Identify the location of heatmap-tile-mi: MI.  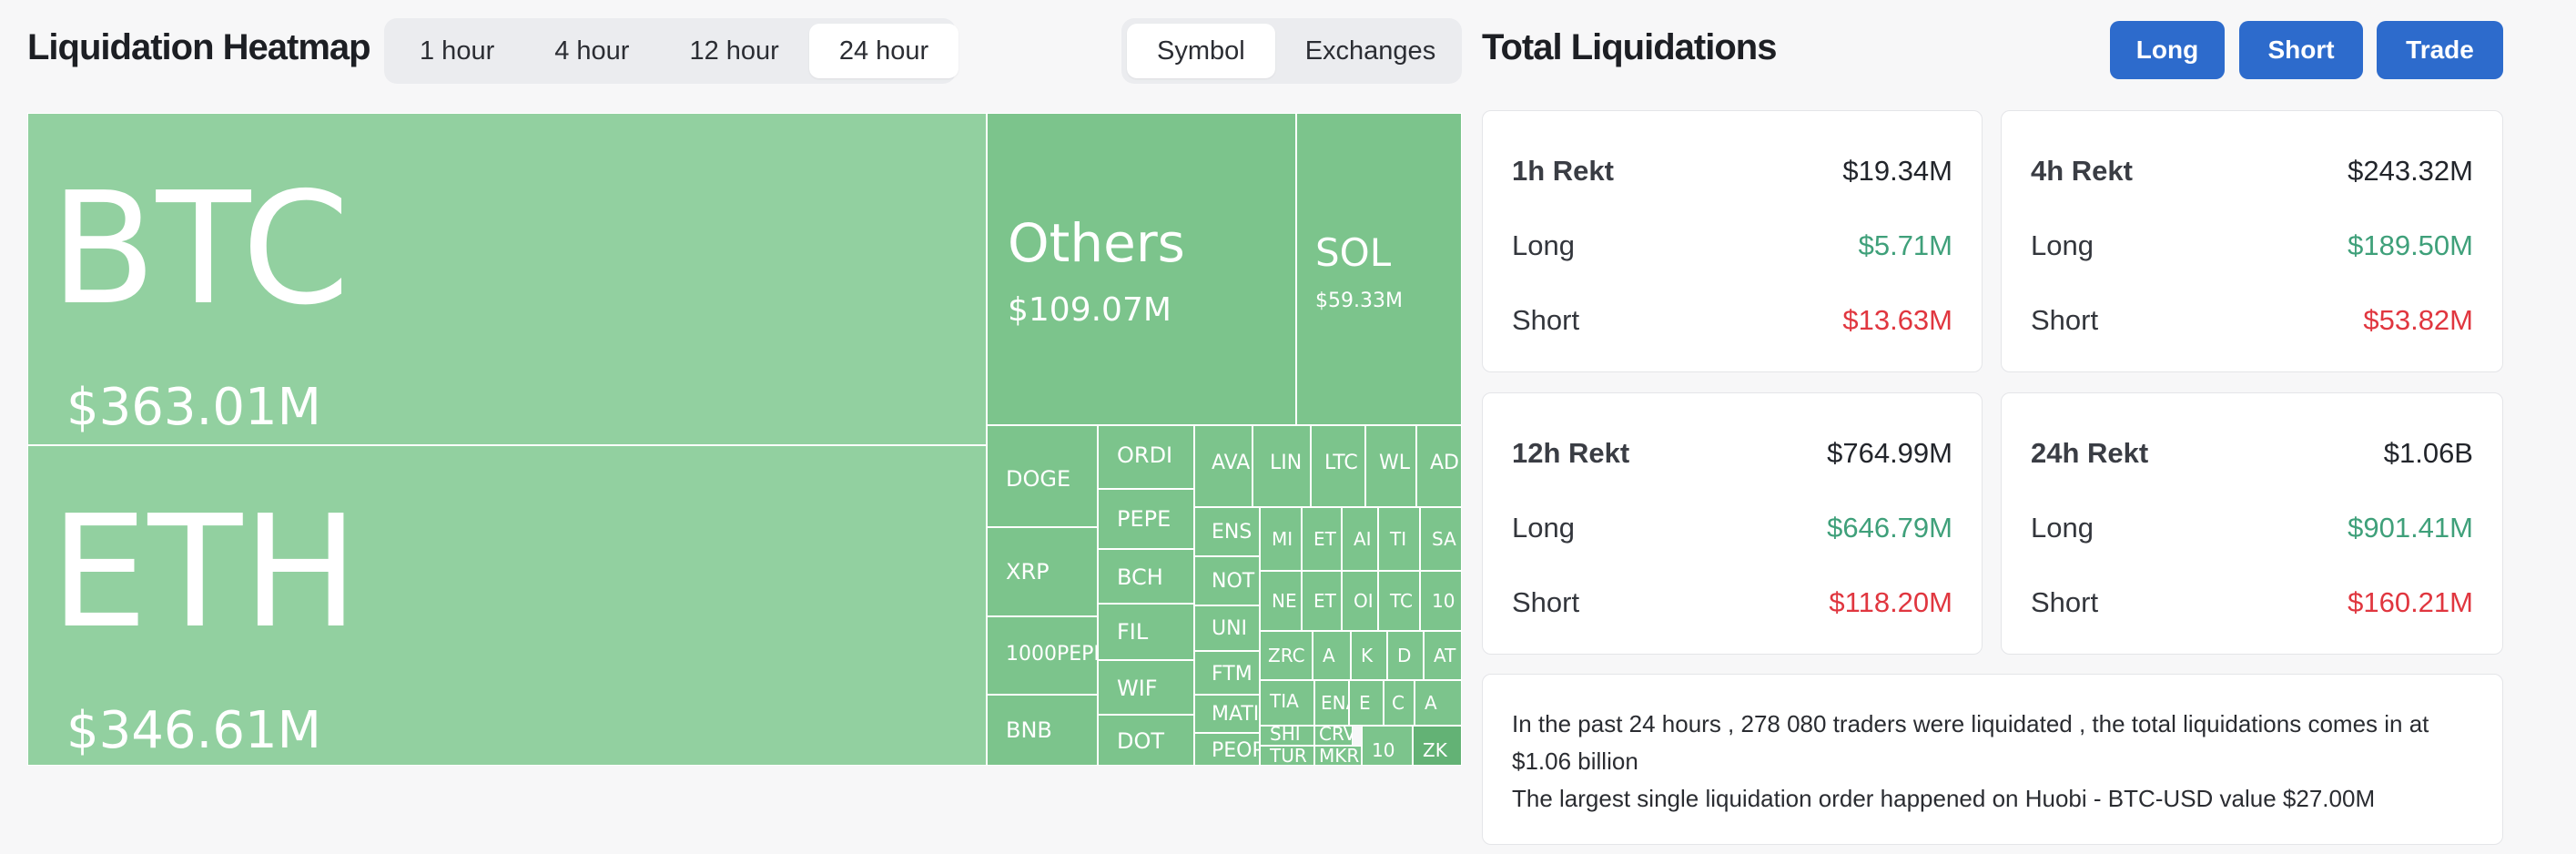
(1281, 539).